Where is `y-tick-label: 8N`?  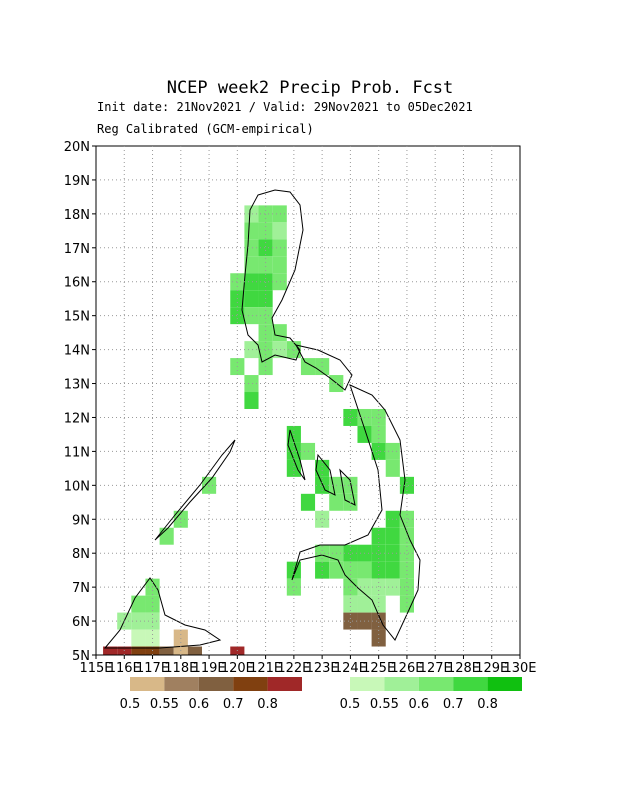 y-tick-label: 8N is located at coordinates (81, 554).